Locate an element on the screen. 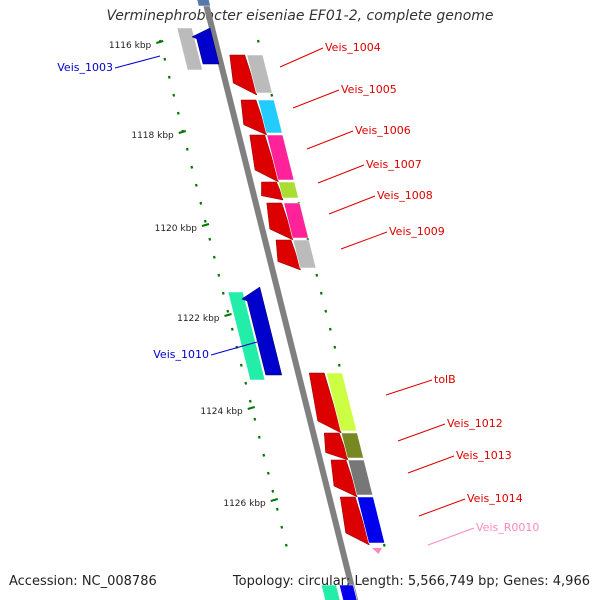  gene-label-veis-1013: Veis_1013 is located at coordinates (484, 455).